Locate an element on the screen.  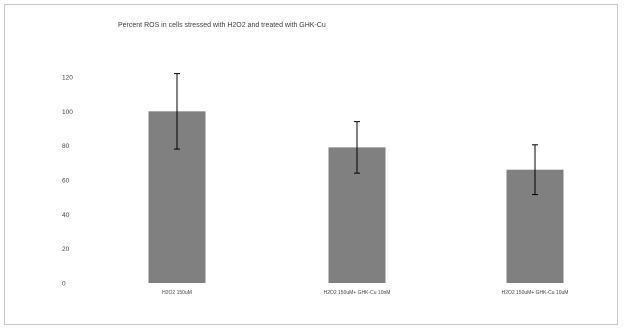
y-tick-label: 40 is located at coordinates (66, 215).